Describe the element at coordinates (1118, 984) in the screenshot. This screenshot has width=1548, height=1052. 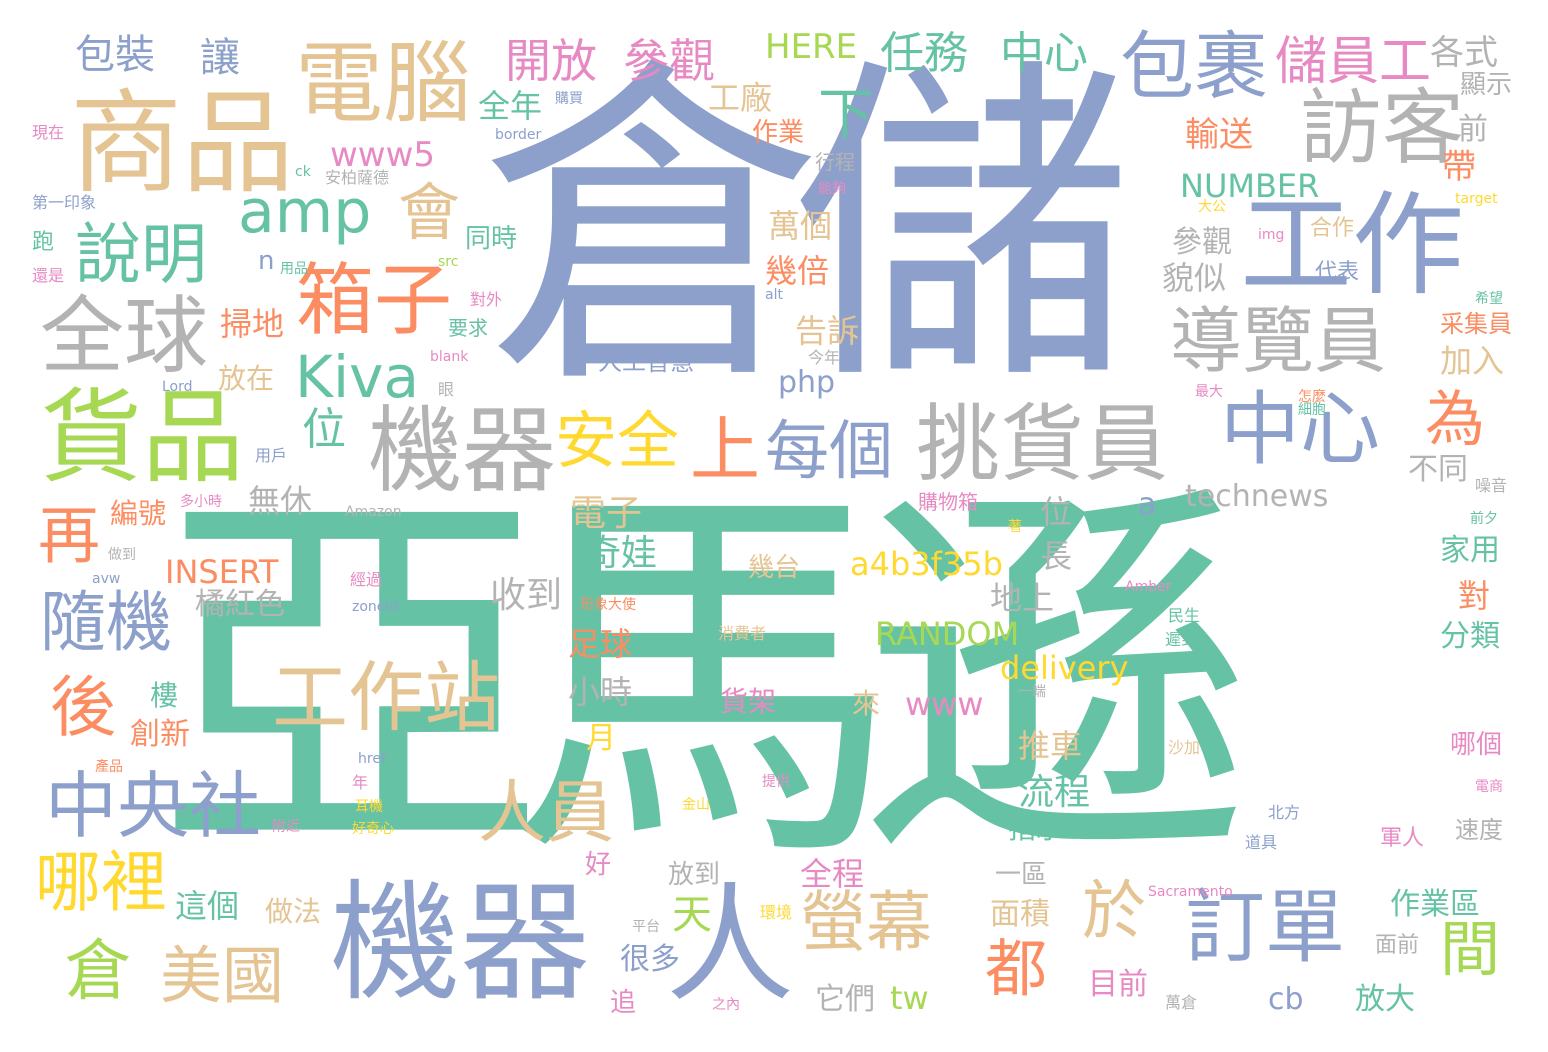
I see `word-muqian: 目前` at that location.